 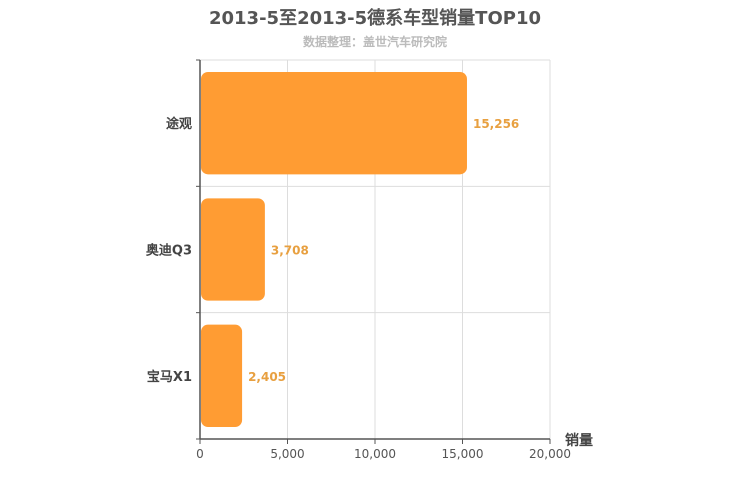 I want to click on chart-title: 2013-5至2013-5德系车型销量TOP10, so click(x=374, y=18).